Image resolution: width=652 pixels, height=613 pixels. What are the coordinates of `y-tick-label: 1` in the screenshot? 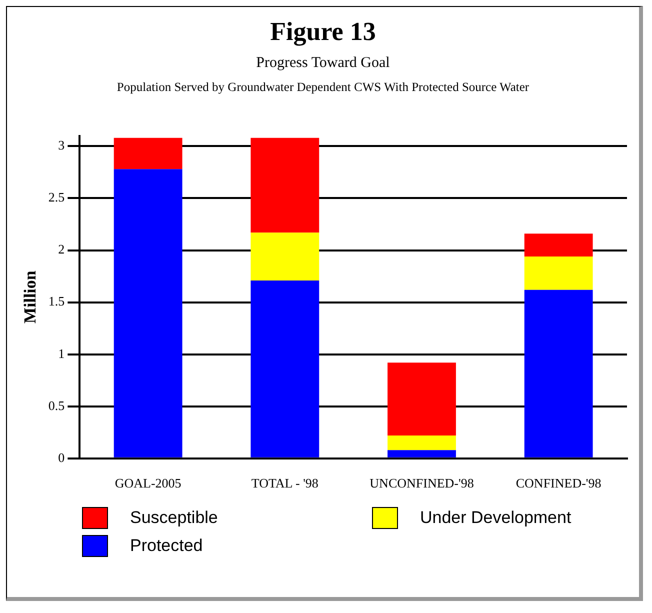 It's located at (61, 353).